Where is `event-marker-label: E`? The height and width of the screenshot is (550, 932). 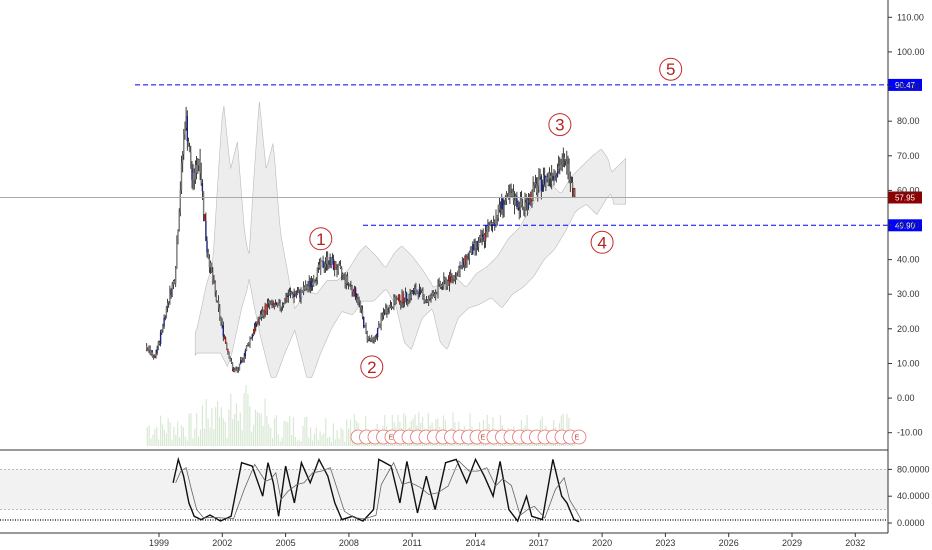 event-marker-label: E is located at coordinates (483, 438).